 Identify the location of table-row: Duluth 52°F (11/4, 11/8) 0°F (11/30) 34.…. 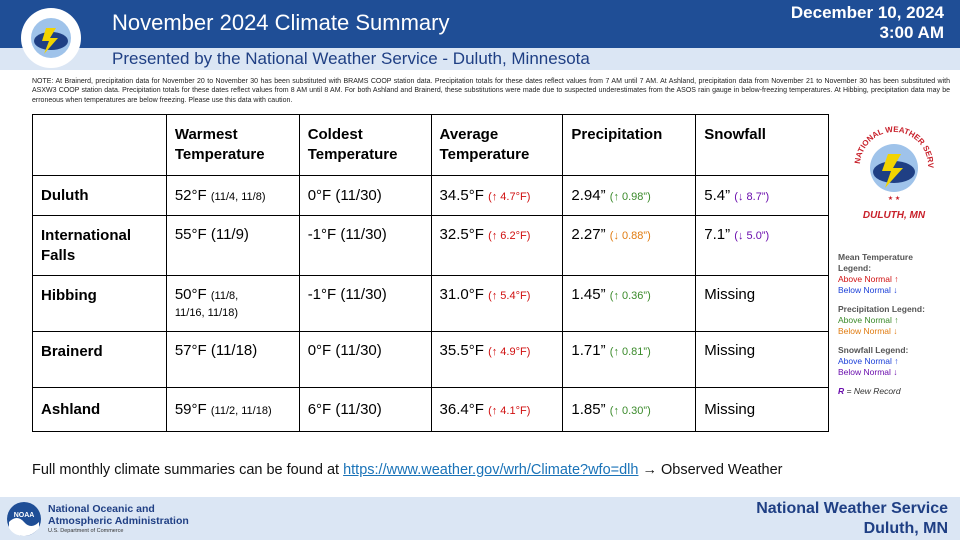
(430, 195).